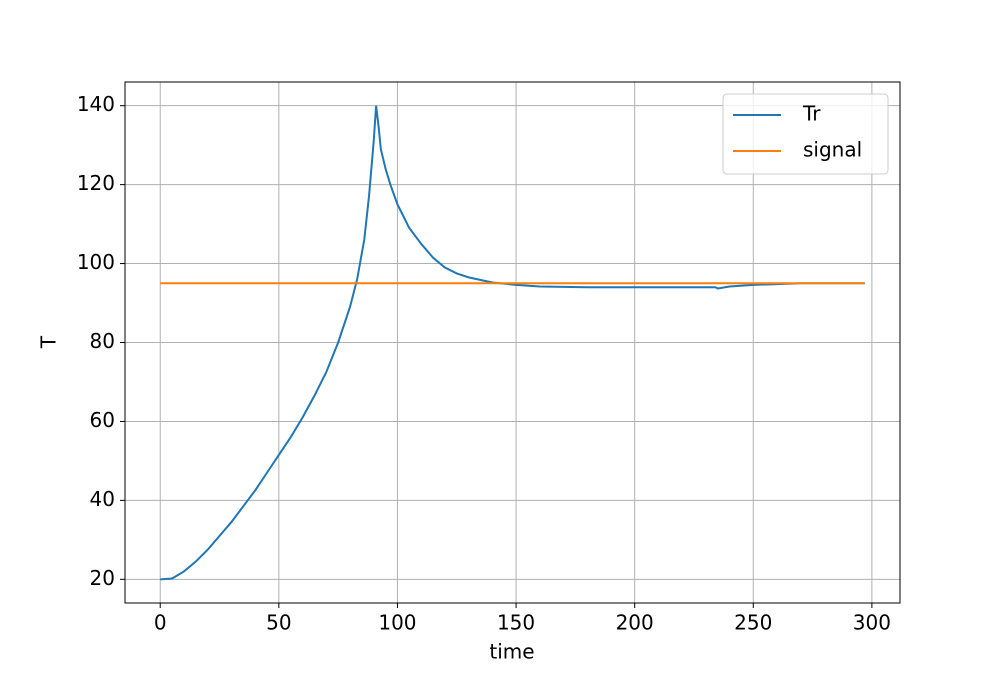 Image resolution: width=1000 pixels, height=681 pixels. Describe the element at coordinates (397, 623) in the screenshot. I see `x-tick-label: 100` at that location.